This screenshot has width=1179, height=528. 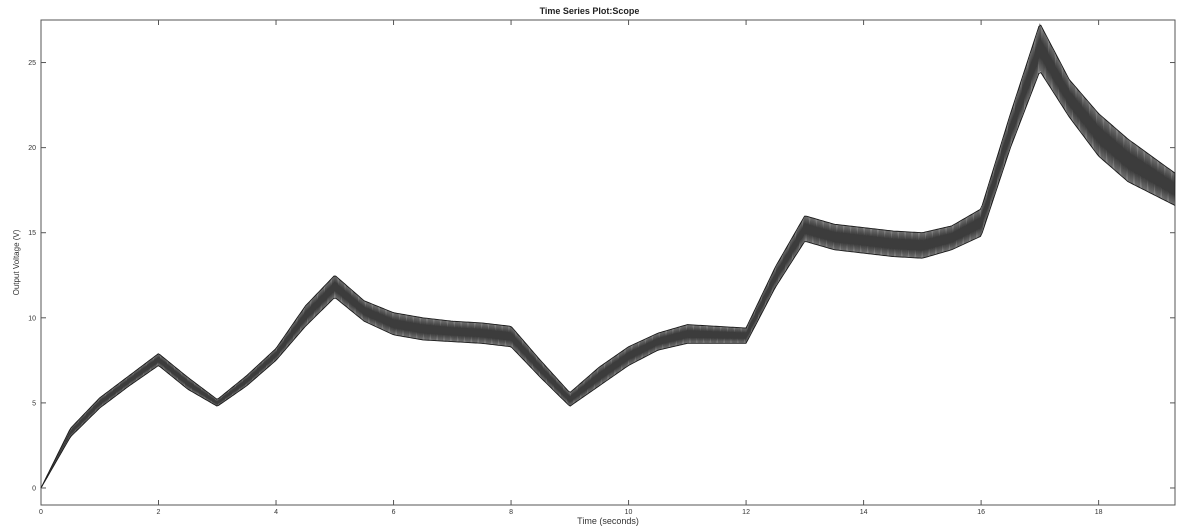 I want to click on chart-title: Time Series Plot:Scope, so click(x=589, y=11).